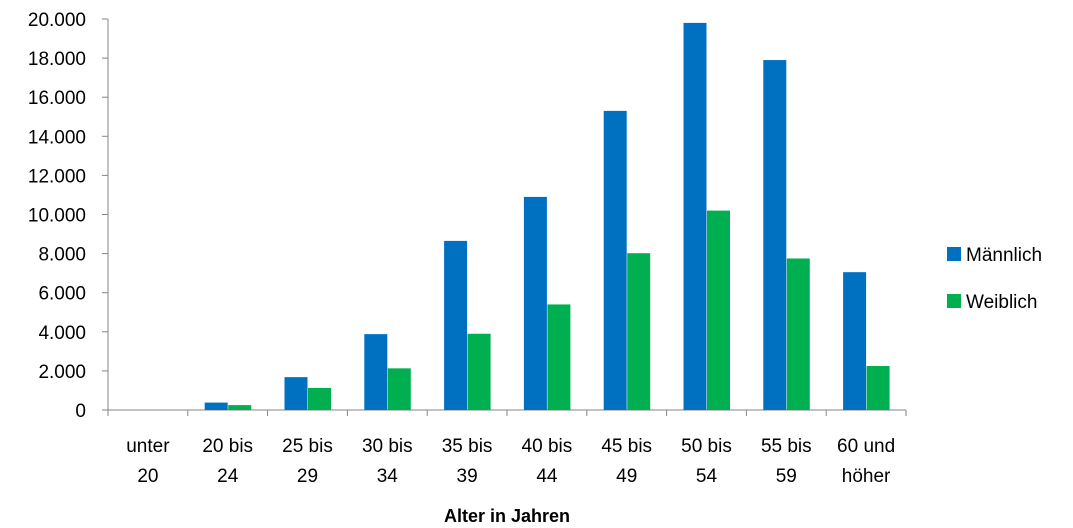  Describe the element at coordinates (1004, 255) in the screenshot. I see `legend-label: Männlich` at that location.